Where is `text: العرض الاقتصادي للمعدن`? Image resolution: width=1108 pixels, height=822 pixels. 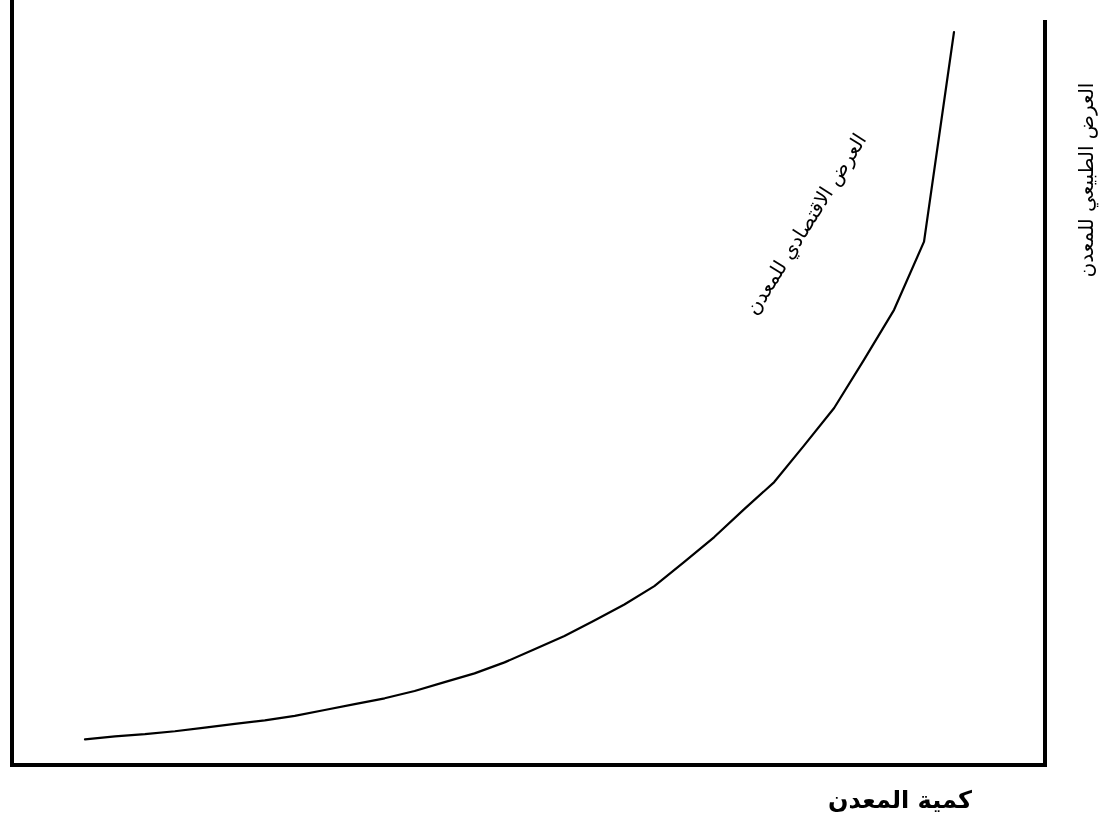
text: العرض الاقتصادي للمعدن is located at coordinates (806, 224).